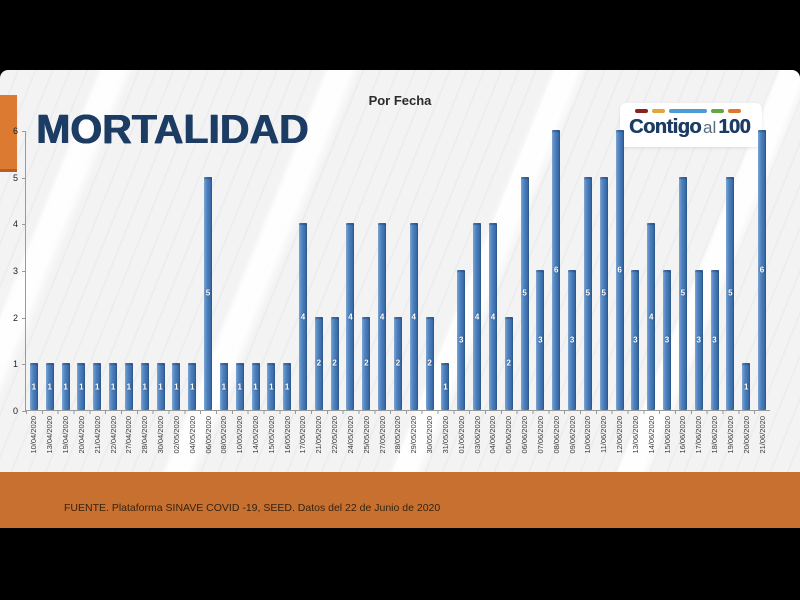 Image resolution: width=800 pixels, height=600 pixels. I want to click on x-label-column: 14/05/2020, so click(256, 444).